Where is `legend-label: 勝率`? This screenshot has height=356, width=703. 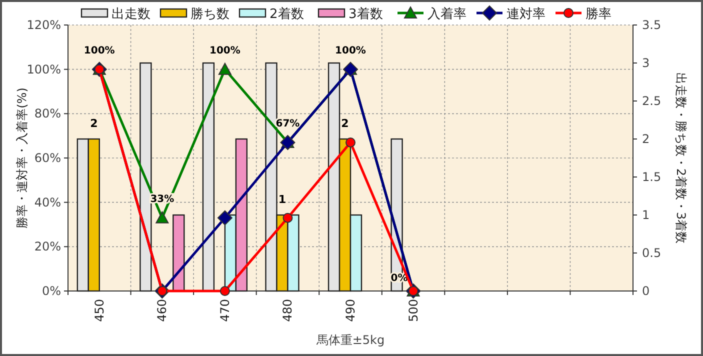
legend-label: 勝率 is located at coordinates (599, 14).